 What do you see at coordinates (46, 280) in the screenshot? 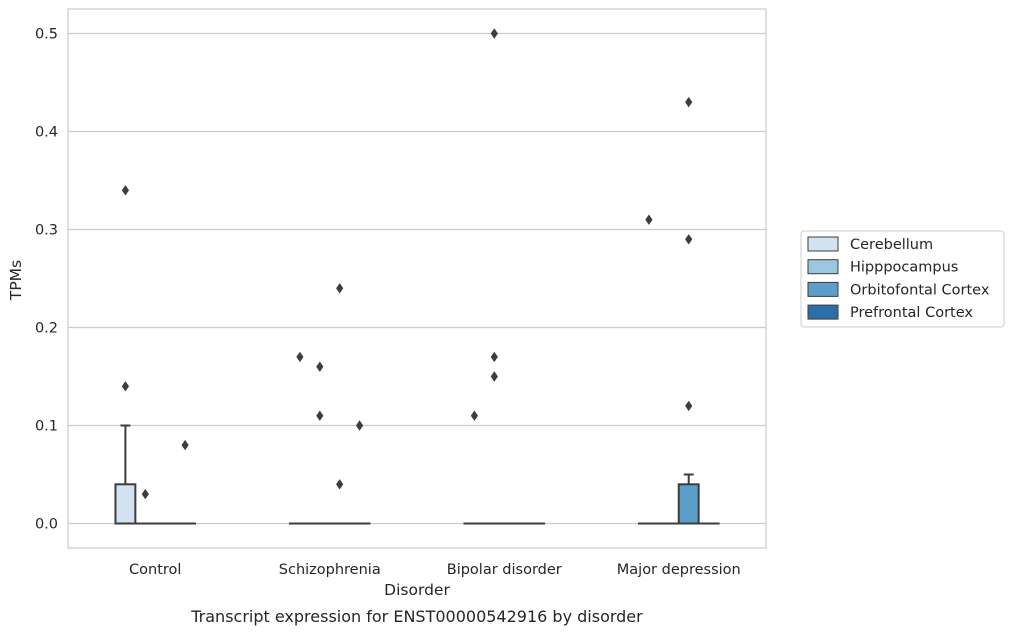
I see `y-axis-ticks: 0.0 0.1 0.2 0.3 0.4 0.5` at bounding box center [46, 280].